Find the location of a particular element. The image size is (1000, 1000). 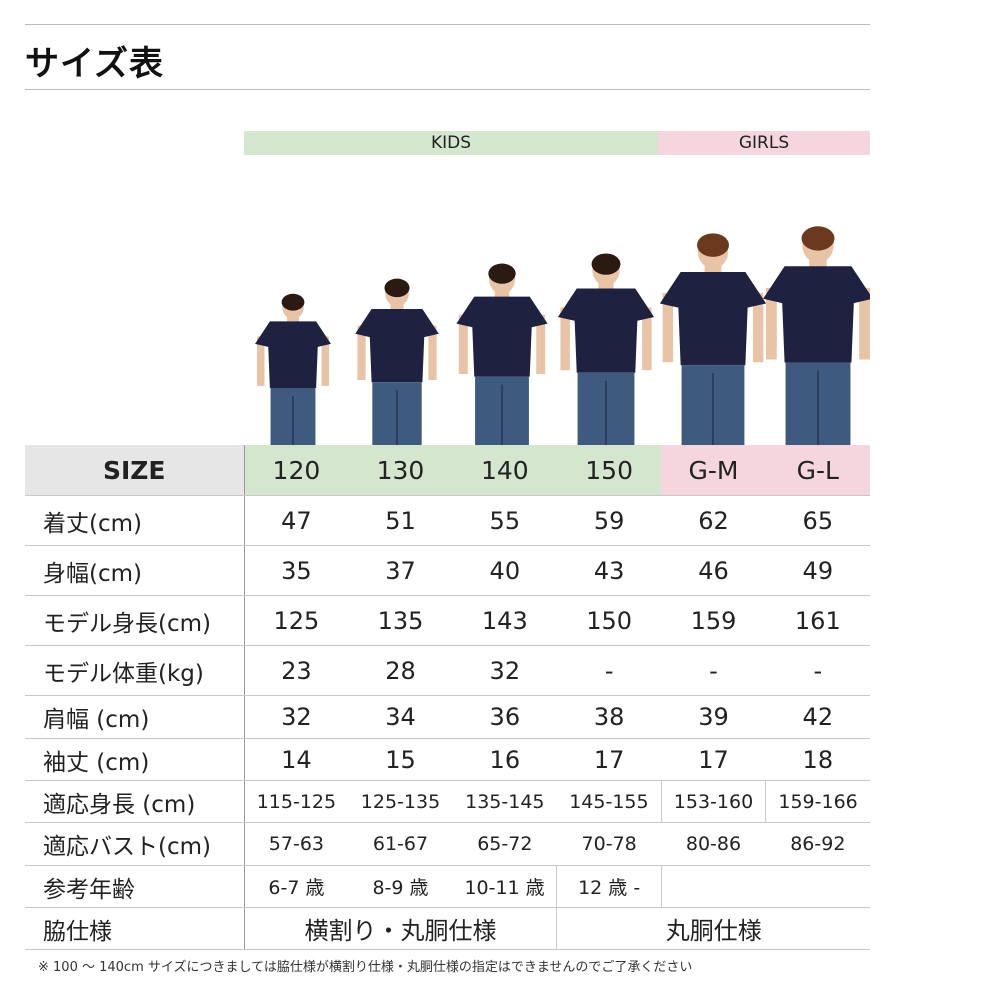

cell-value: 12 歳 - is located at coordinates (609, 886).